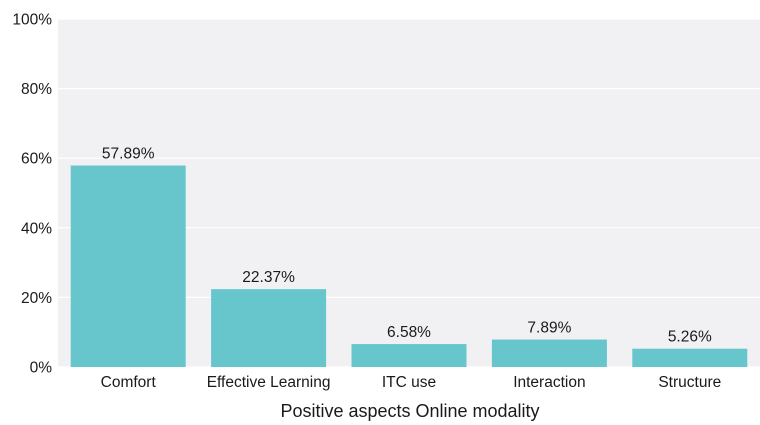 The height and width of the screenshot is (425, 760). What do you see at coordinates (41, 368) in the screenshot?
I see `y-tick-label: 0%` at bounding box center [41, 368].